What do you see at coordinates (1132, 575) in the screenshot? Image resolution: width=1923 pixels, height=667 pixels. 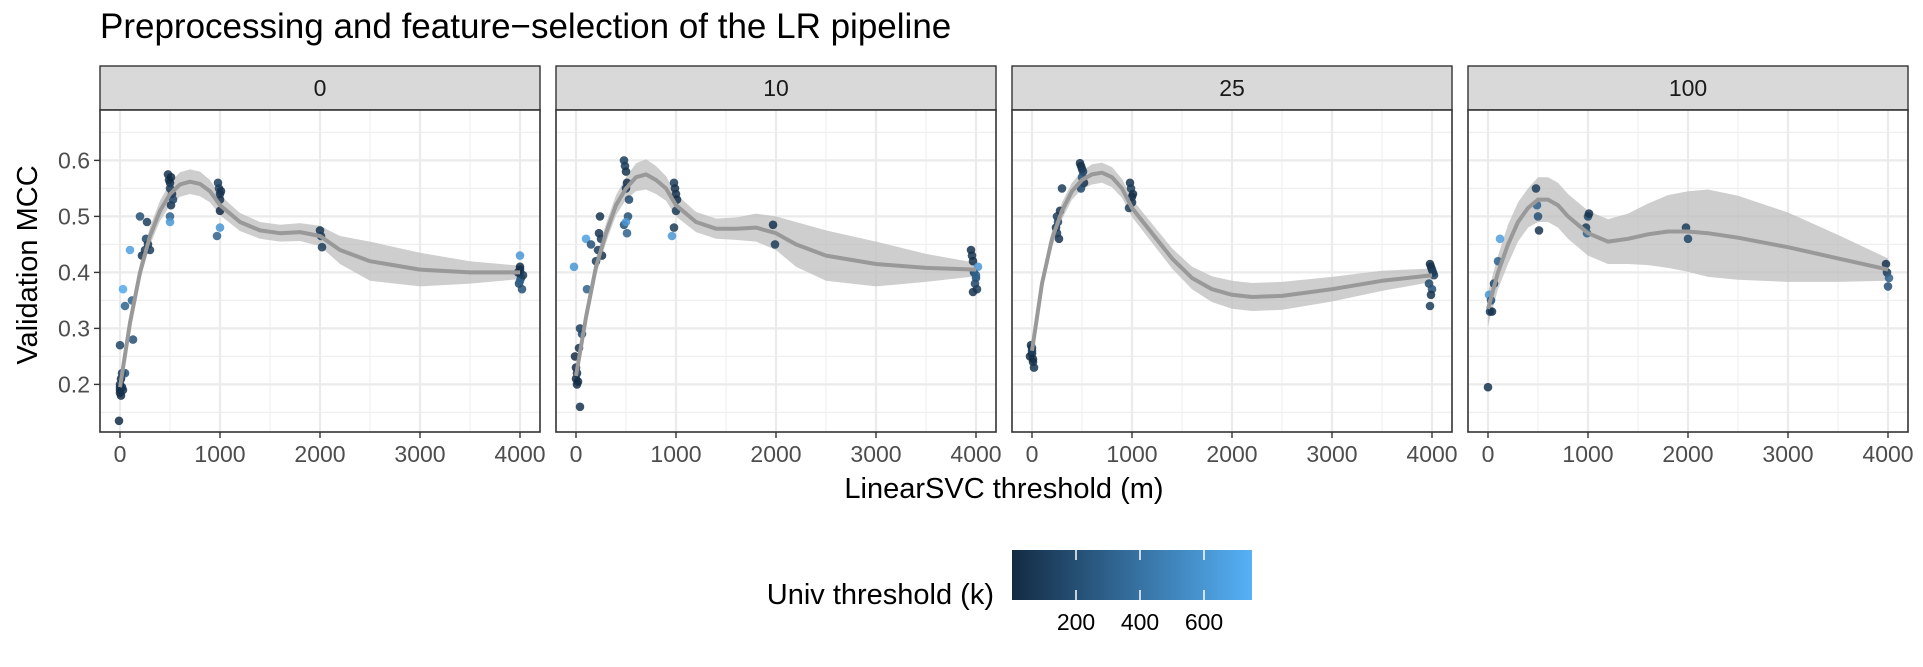 I see `colorbar` at bounding box center [1132, 575].